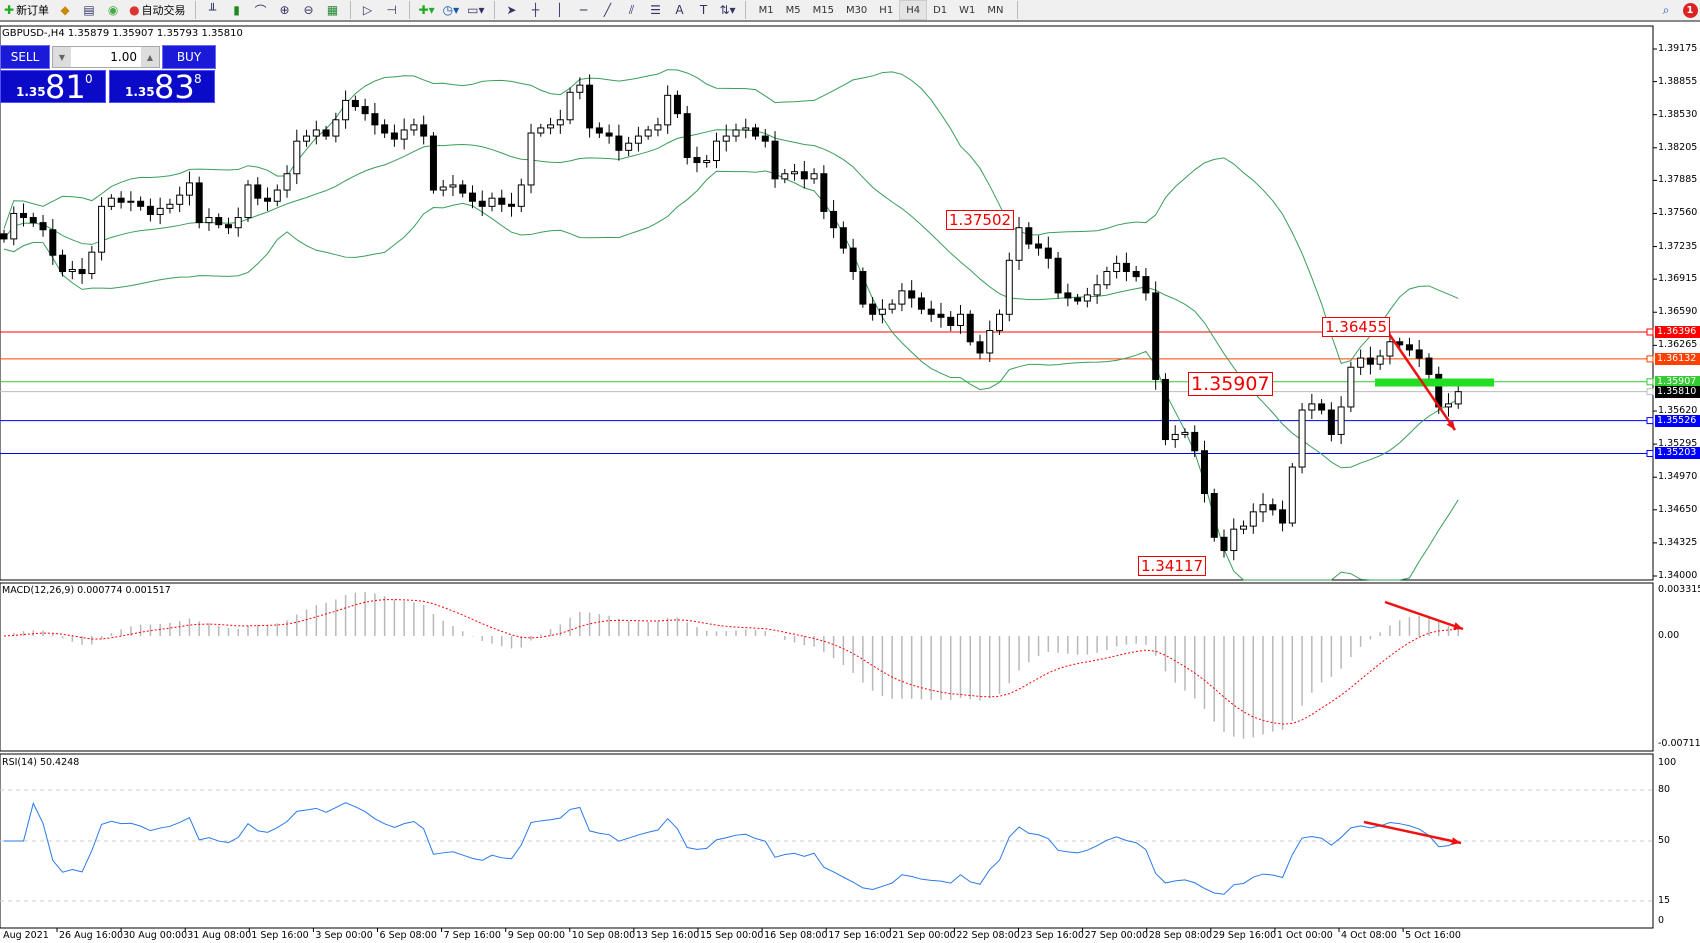 The image size is (1700, 943). What do you see at coordinates (212, 10) in the screenshot?
I see `bar-chart-icon: ╨` at bounding box center [212, 10].